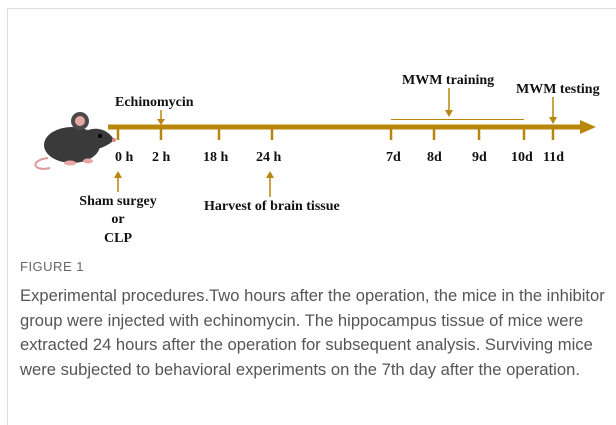 The image size is (616, 425). Describe the element at coordinates (124, 157) in the screenshot. I see `tick-label: 0 h` at that location.